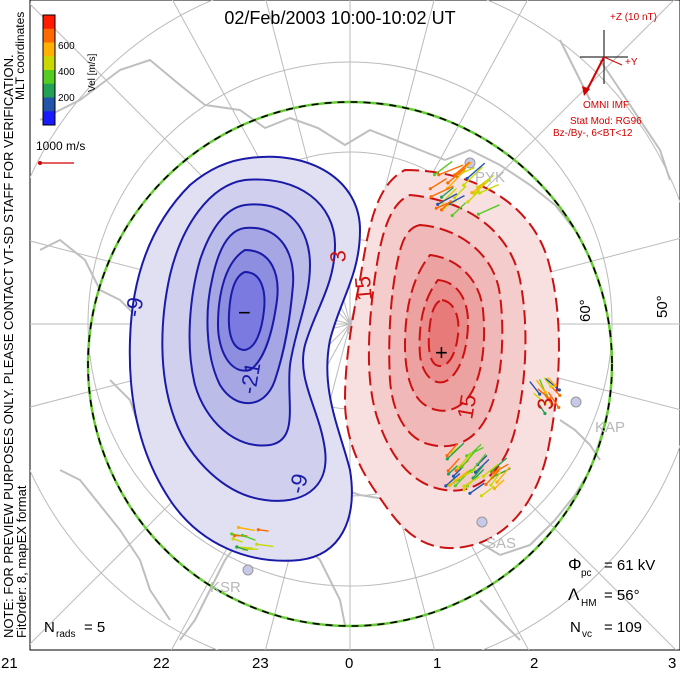  Describe the element at coordinates (606, 105) in the screenshot. I see `imf-source: OMNI IMF` at that location.